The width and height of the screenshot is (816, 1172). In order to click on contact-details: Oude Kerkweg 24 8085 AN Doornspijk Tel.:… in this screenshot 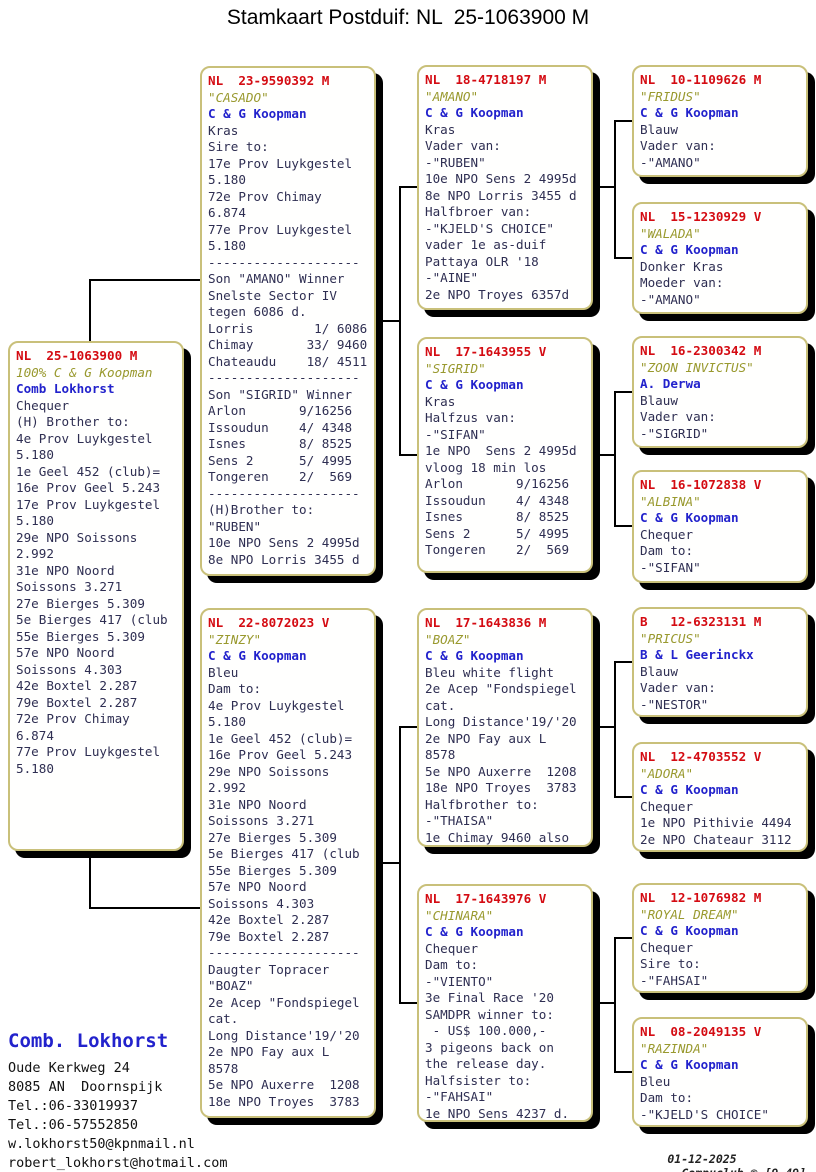, I will do `click(118, 1115)`.